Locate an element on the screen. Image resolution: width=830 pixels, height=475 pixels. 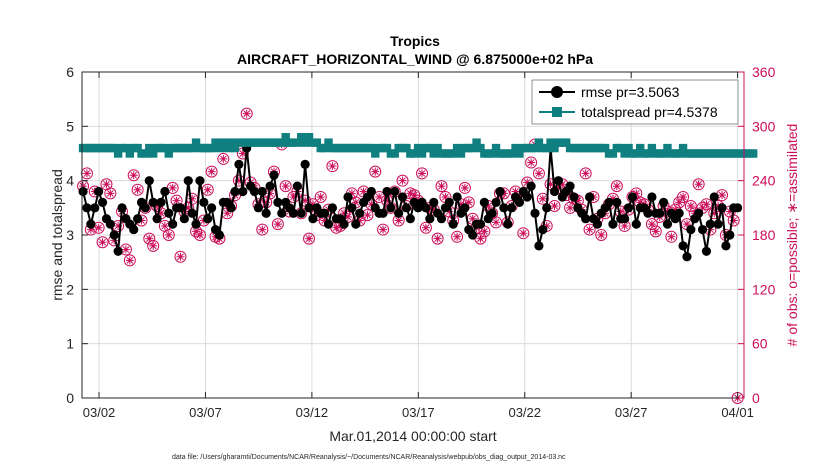
totalspread-series is located at coordinates (418, 145).